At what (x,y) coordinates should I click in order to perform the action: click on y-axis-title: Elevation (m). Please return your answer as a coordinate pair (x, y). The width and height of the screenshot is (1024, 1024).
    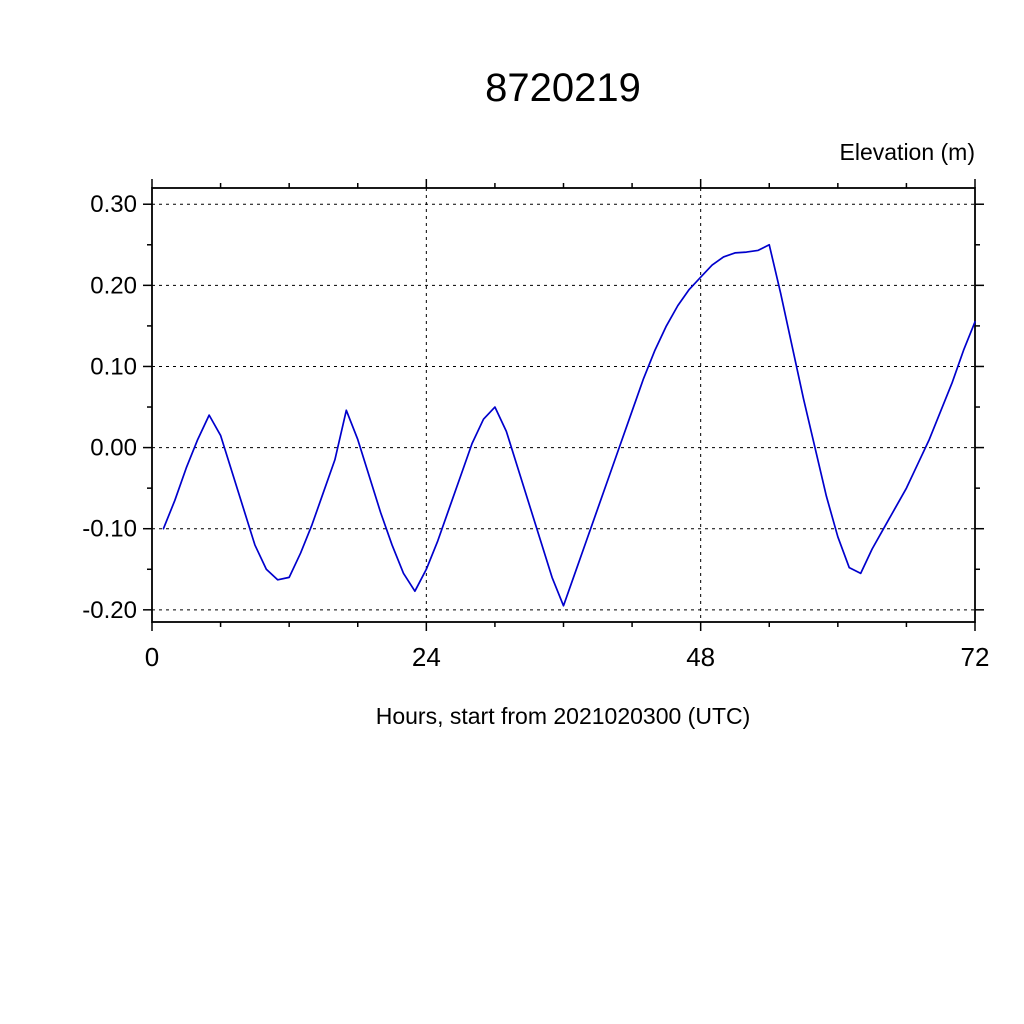
    Looking at the image, I should click on (907, 152).